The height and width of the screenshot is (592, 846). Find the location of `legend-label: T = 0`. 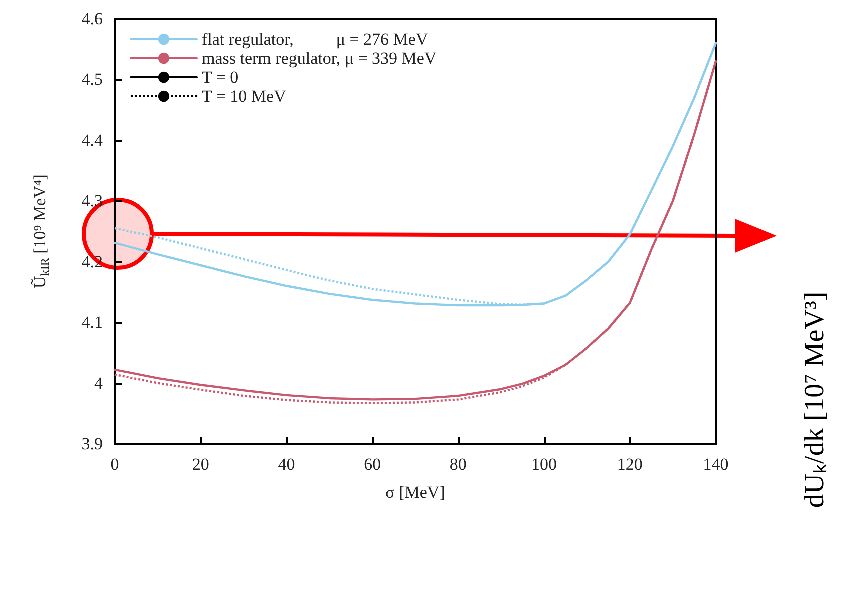

legend-label: T = 0 is located at coordinates (220, 77).